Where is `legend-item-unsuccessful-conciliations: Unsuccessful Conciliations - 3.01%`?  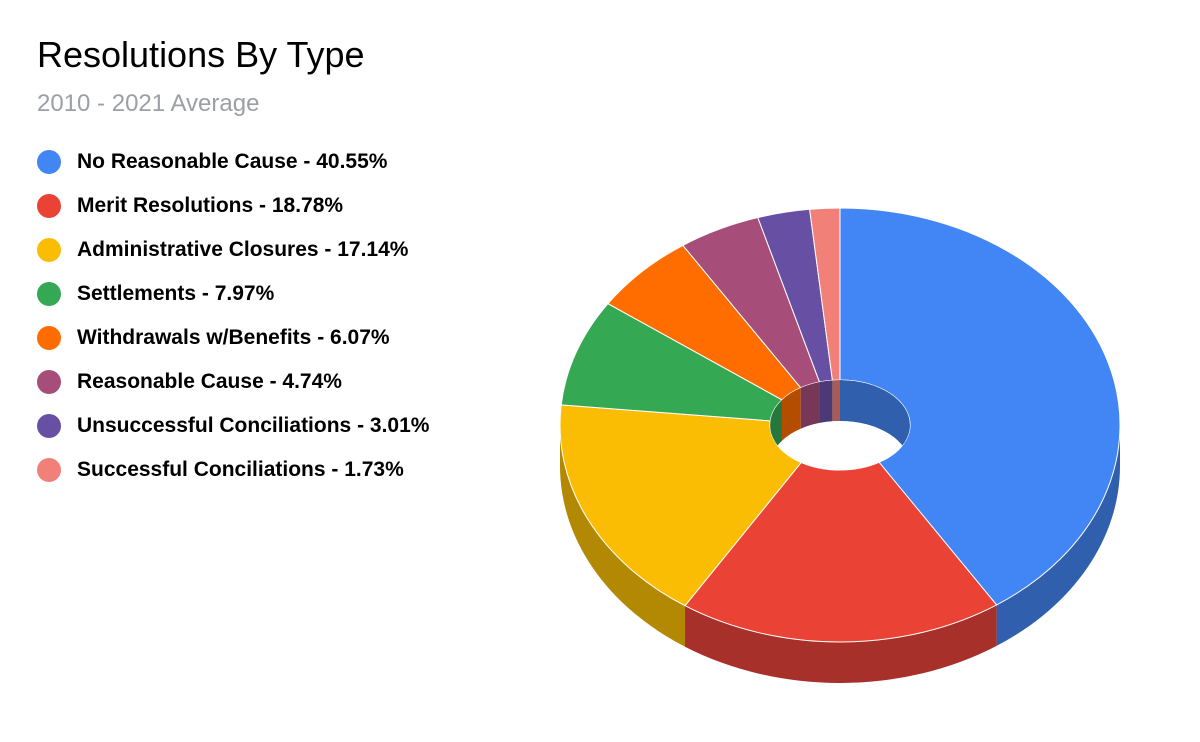 legend-item-unsuccessful-conciliations: Unsuccessful Conciliations - 3.01% is located at coordinates (233, 426).